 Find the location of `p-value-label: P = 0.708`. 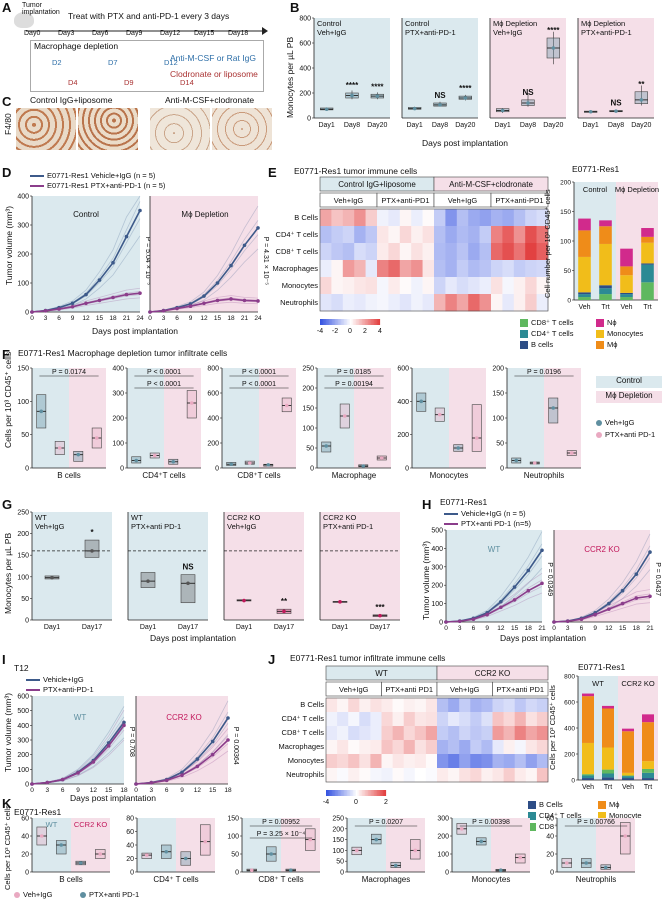

p-value-label: P = 0.708 is located at coordinates (131, 742).